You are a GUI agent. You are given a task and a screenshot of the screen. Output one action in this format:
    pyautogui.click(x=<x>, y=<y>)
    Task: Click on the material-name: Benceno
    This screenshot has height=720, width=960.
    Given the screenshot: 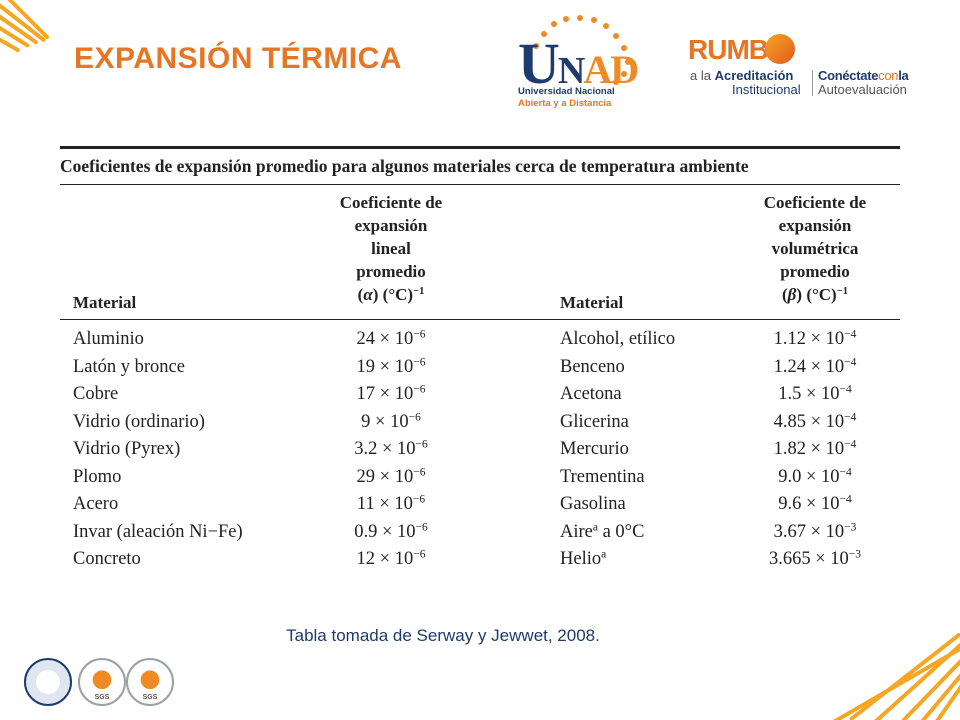 What is the action you would take?
    pyautogui.click(x=592, y=366)
    